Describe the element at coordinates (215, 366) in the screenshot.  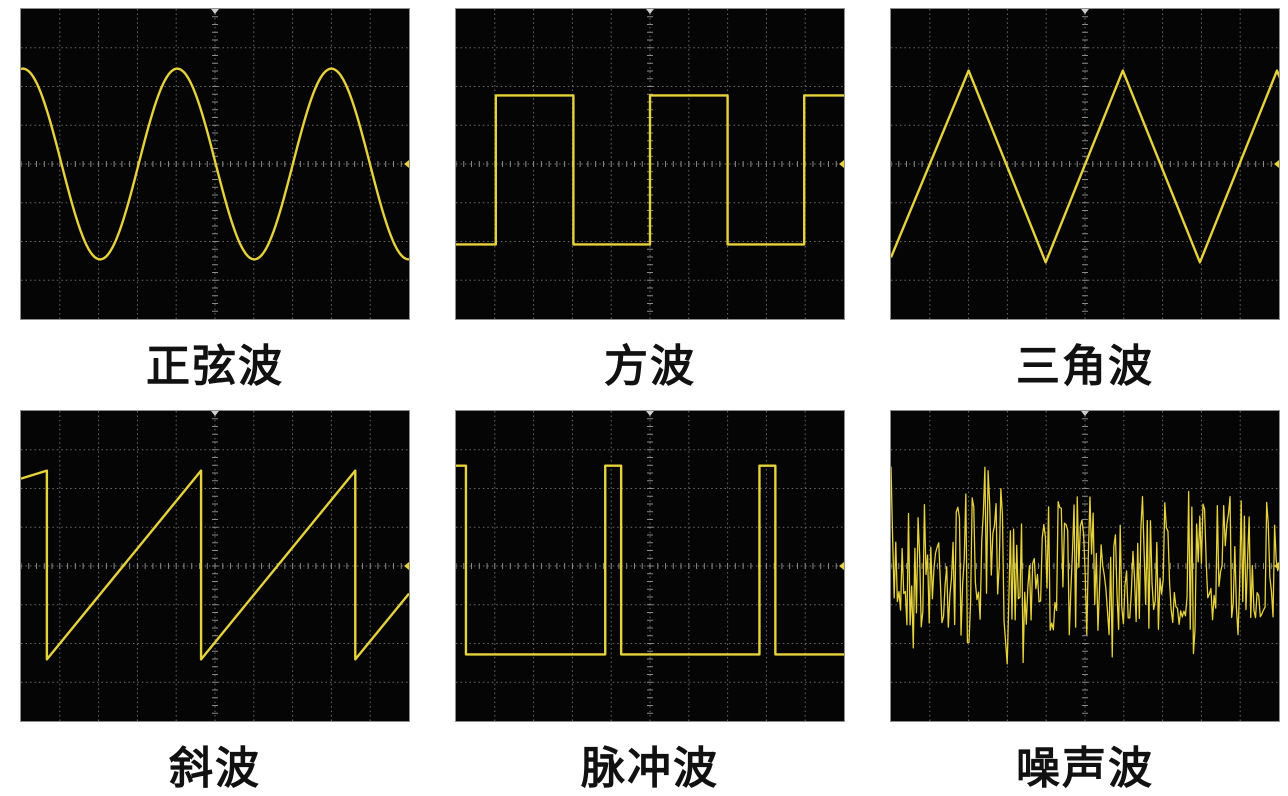
I see `waveform-label: 正弦波` at that location.